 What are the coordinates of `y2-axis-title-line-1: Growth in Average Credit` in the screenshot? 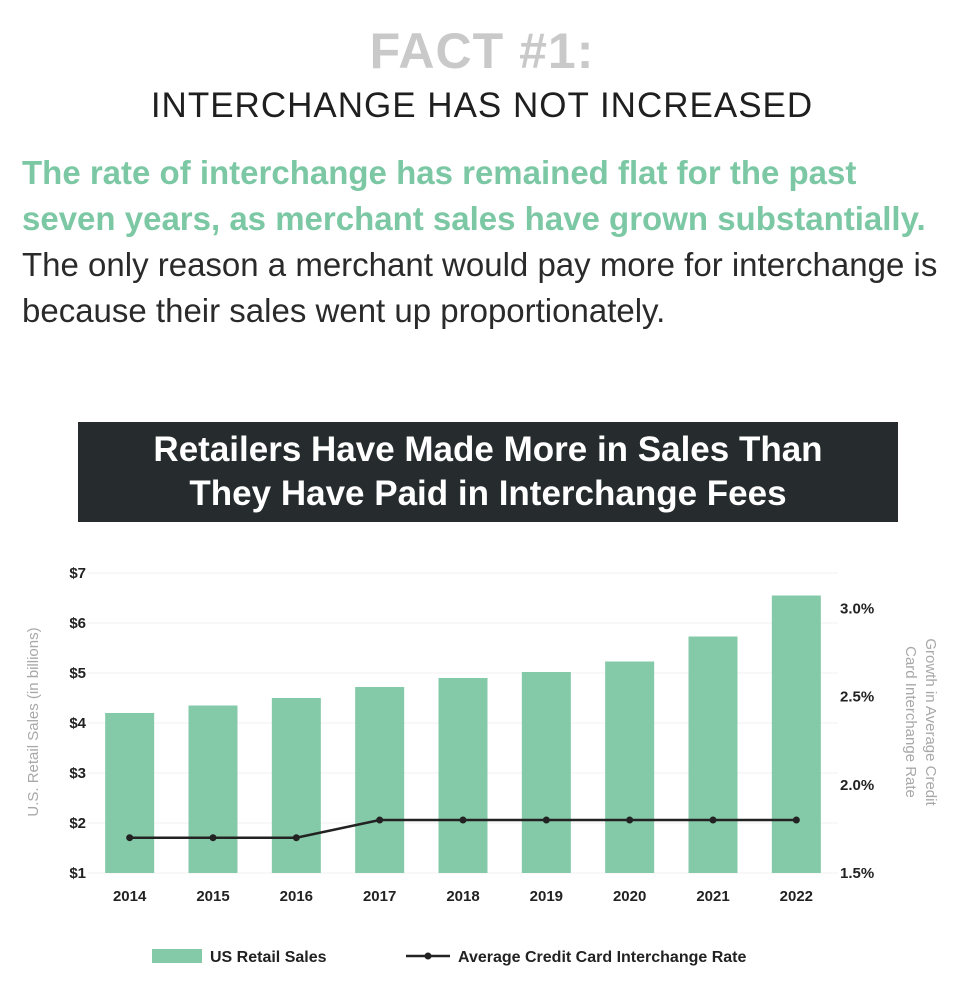 It's located at (930, 722).